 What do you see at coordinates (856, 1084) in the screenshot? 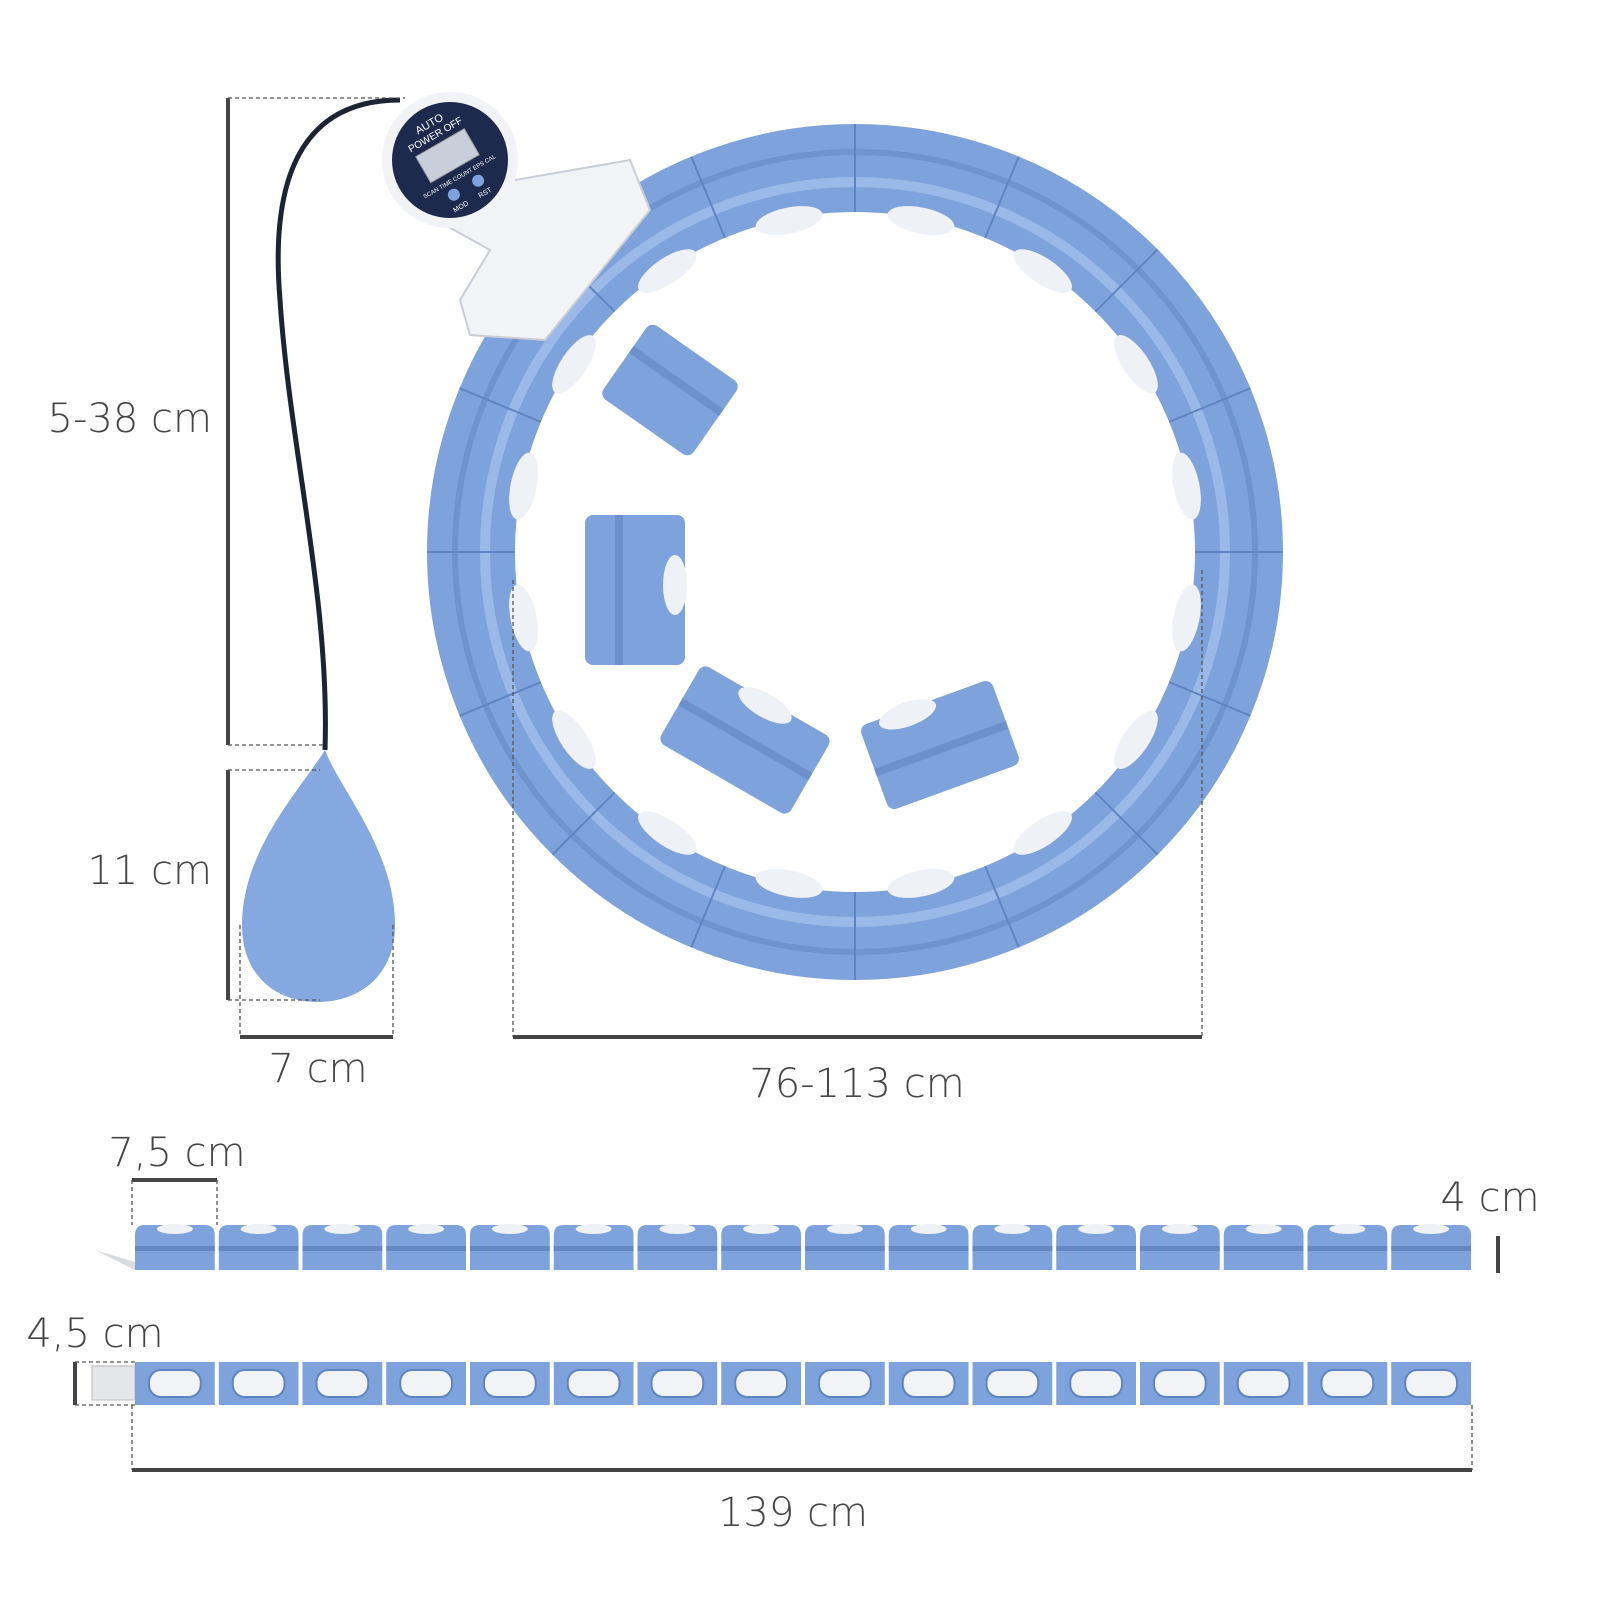
I see `dimension-label: 76-113 cm` at bounding box center [856, 1084].